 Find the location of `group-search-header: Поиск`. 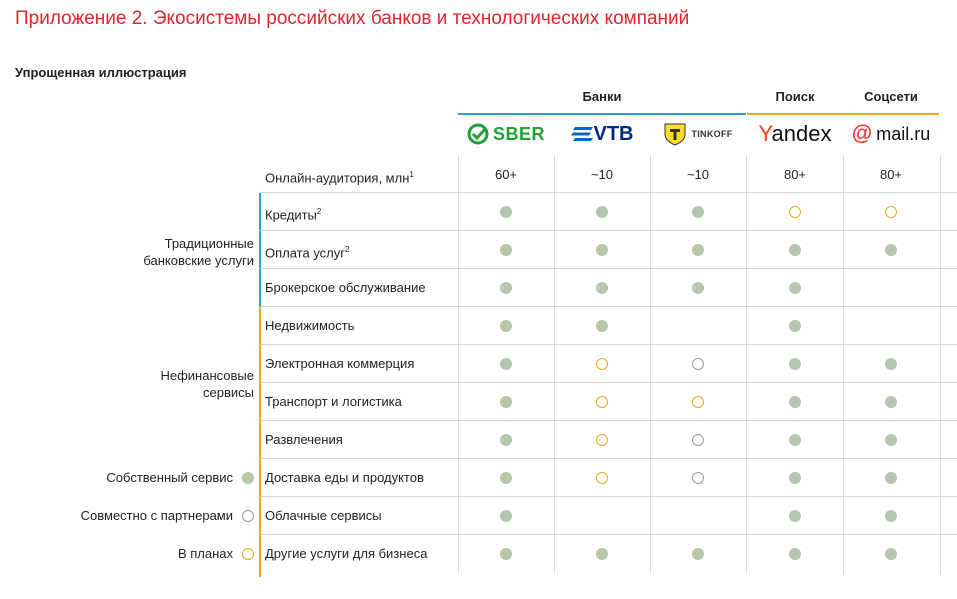

group-search-header: Поиск is located at coordinates (795, 96).